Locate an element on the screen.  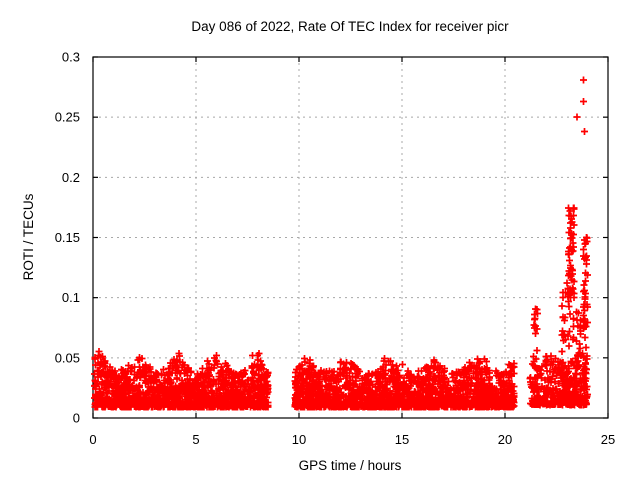
y-tick-label: 0.25 is located at coordinates (67, 117).